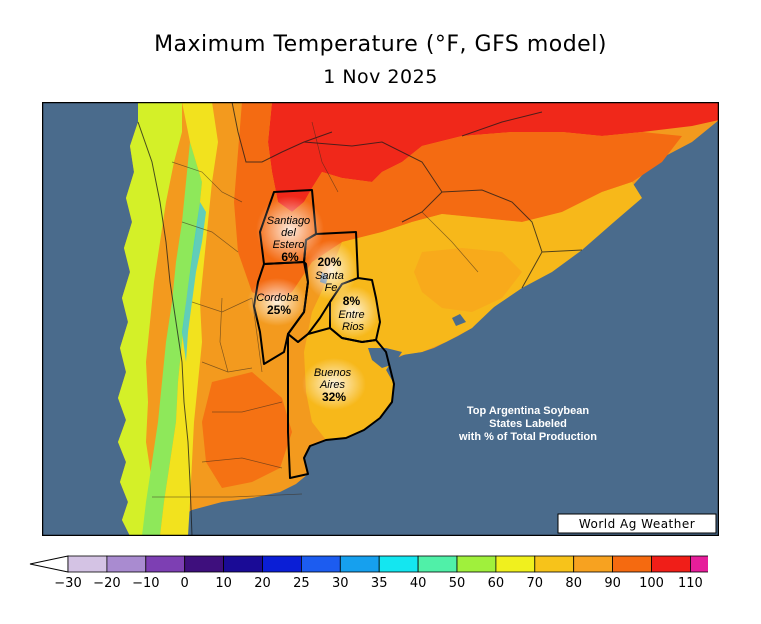  Describe the element at coordinates (380, 44) in the screenshot. I see `chart-title: Maximum Temperature (°F, GFS model)` at that location.